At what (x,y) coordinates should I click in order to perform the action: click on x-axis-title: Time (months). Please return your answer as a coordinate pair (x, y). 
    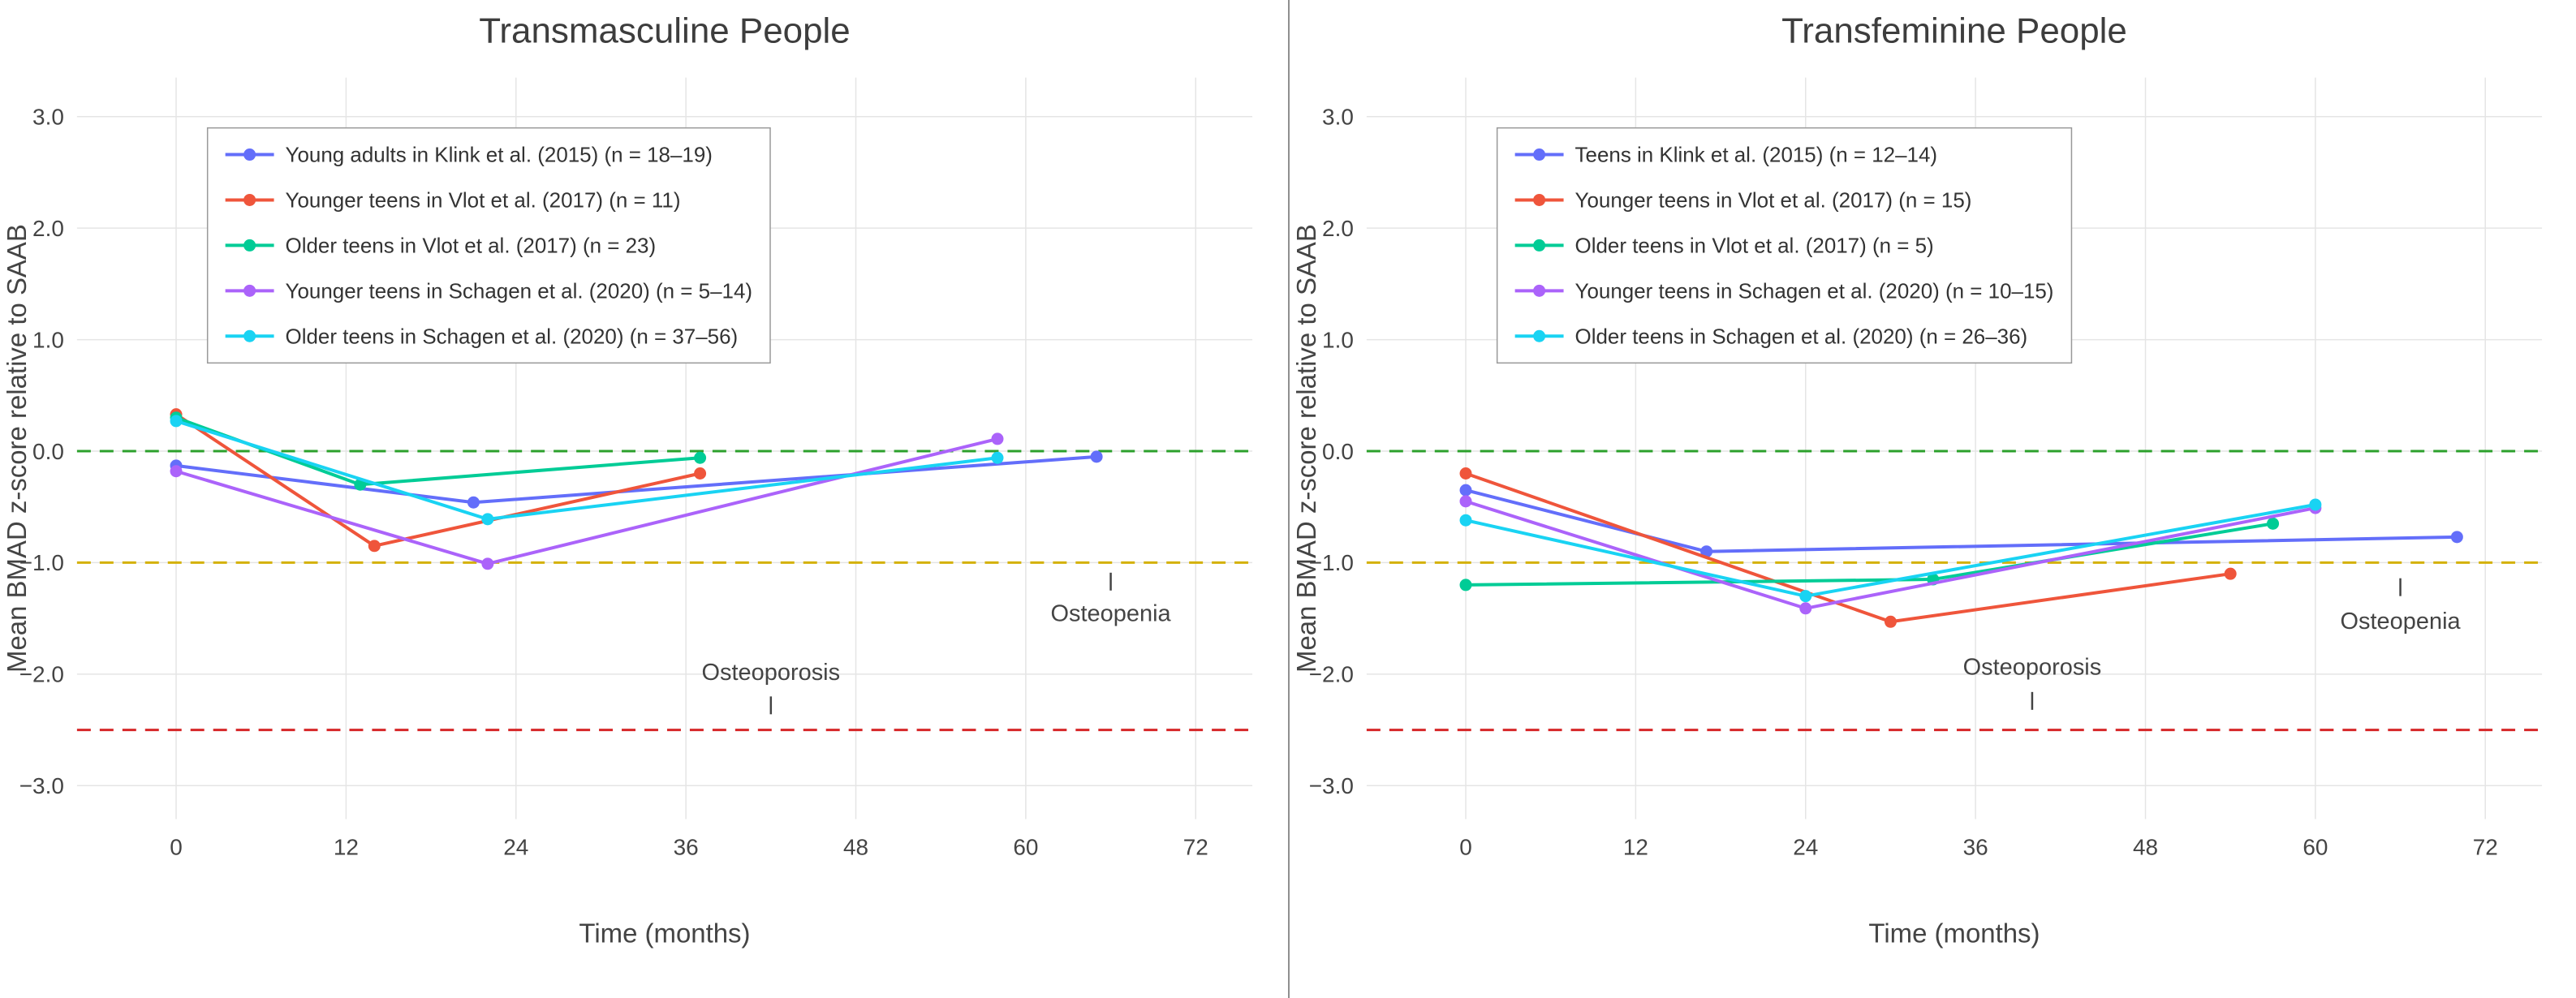
    Looking at the image, I should click on (1954, 933).